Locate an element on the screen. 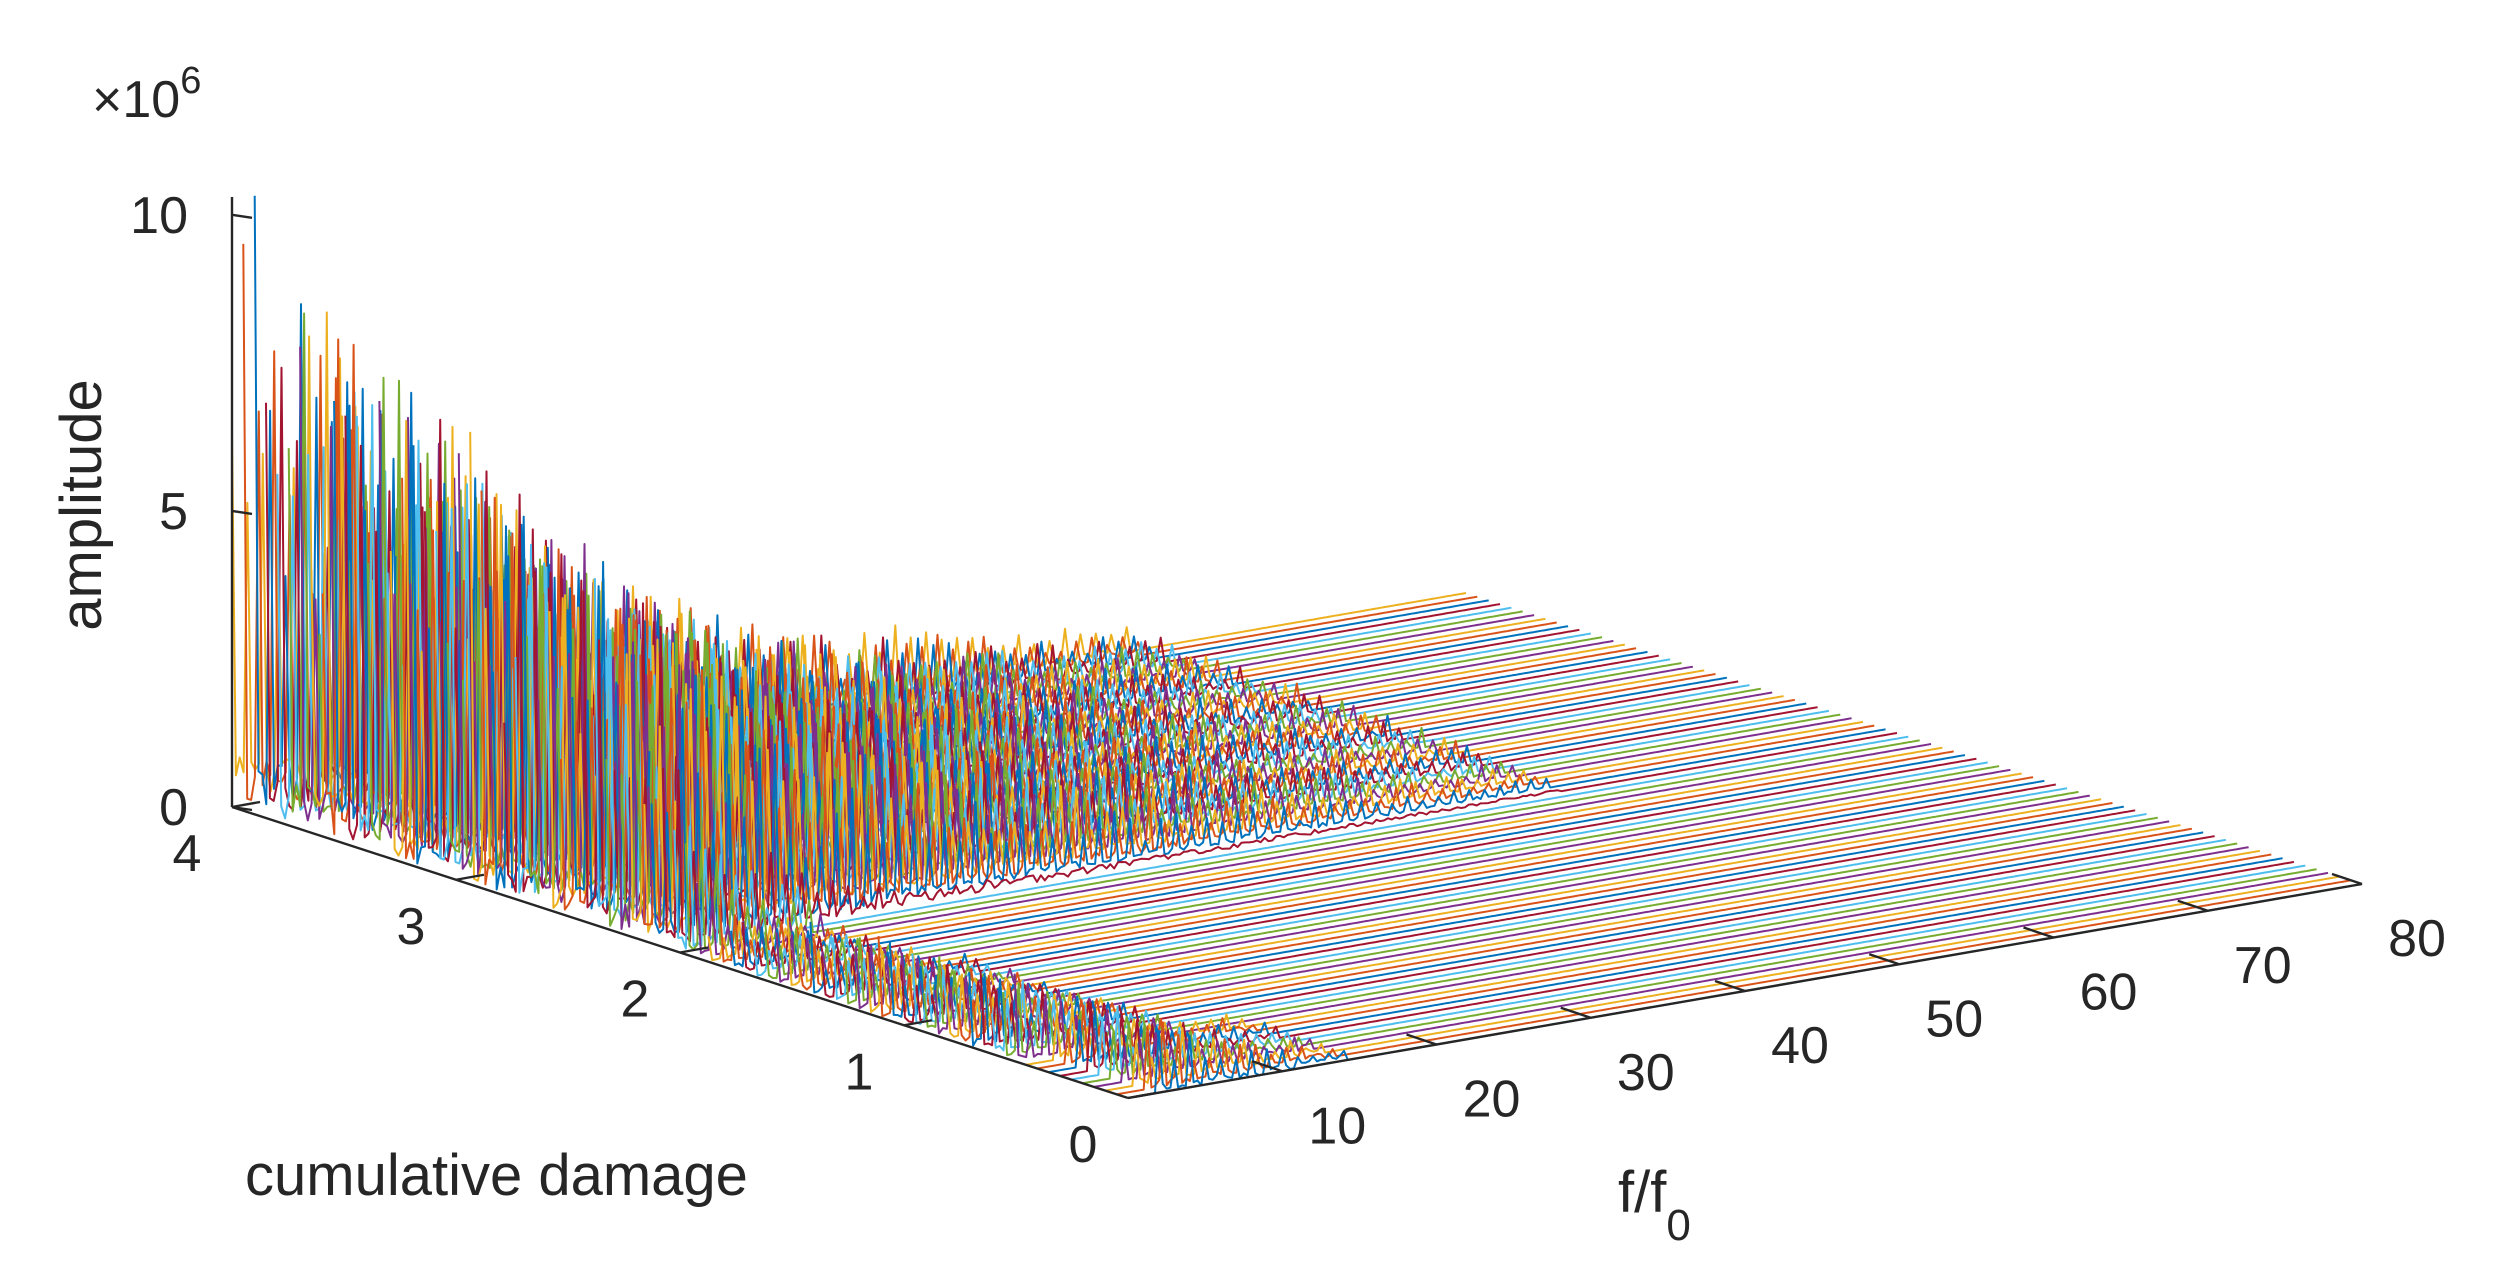 The width and height of the screenshot is (2520, 1277). x-axis-label: f/f0 is located at coordinates (1654, 1205).